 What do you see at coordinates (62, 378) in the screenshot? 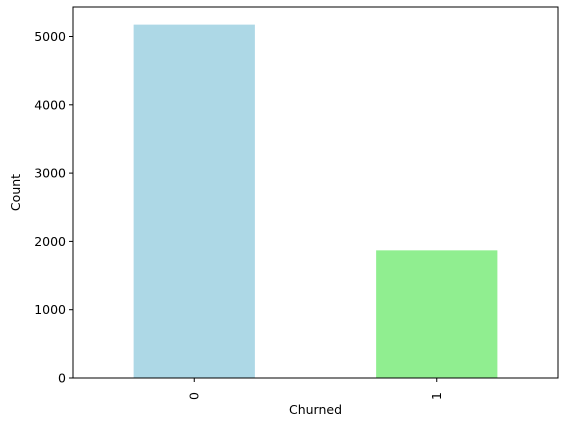
I see `y-tick-label-0: 0` at bounding box center [62, 378].